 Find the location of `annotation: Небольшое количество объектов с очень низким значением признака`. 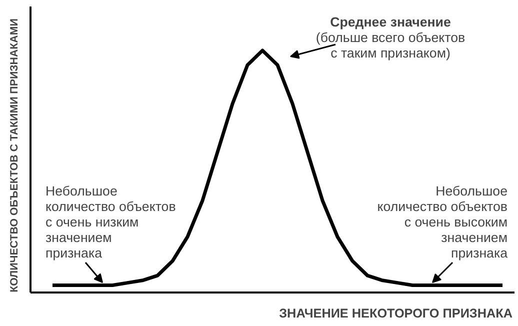

annotation: Небольшое количество объектов с очень низким значением признака is located at coordinates (111, 222).